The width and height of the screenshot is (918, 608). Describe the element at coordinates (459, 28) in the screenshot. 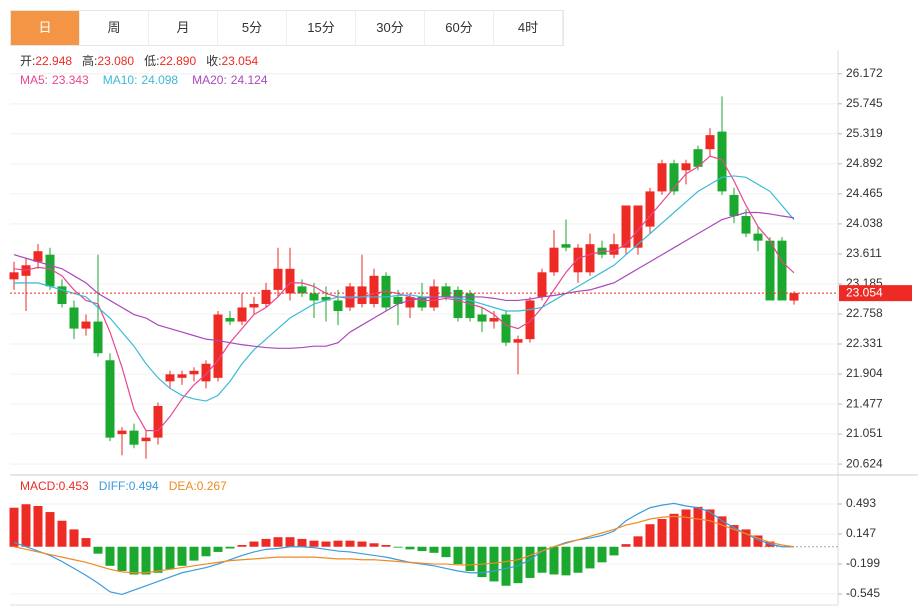

I see `period-tab: 60分` at that location.